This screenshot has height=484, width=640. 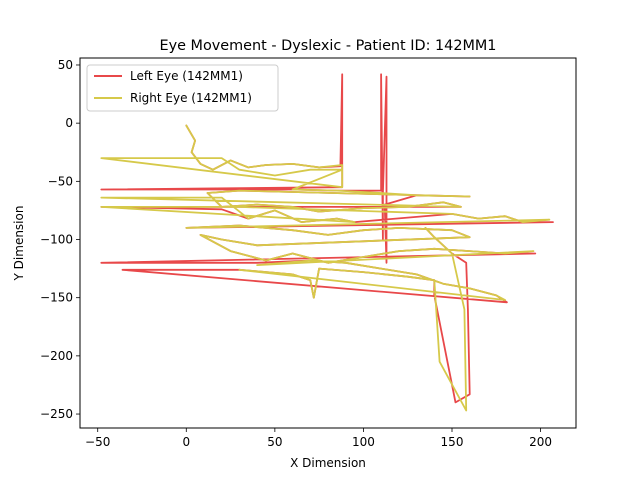 I want to click on y-tick-label: −50, so click(x=60, y=181).